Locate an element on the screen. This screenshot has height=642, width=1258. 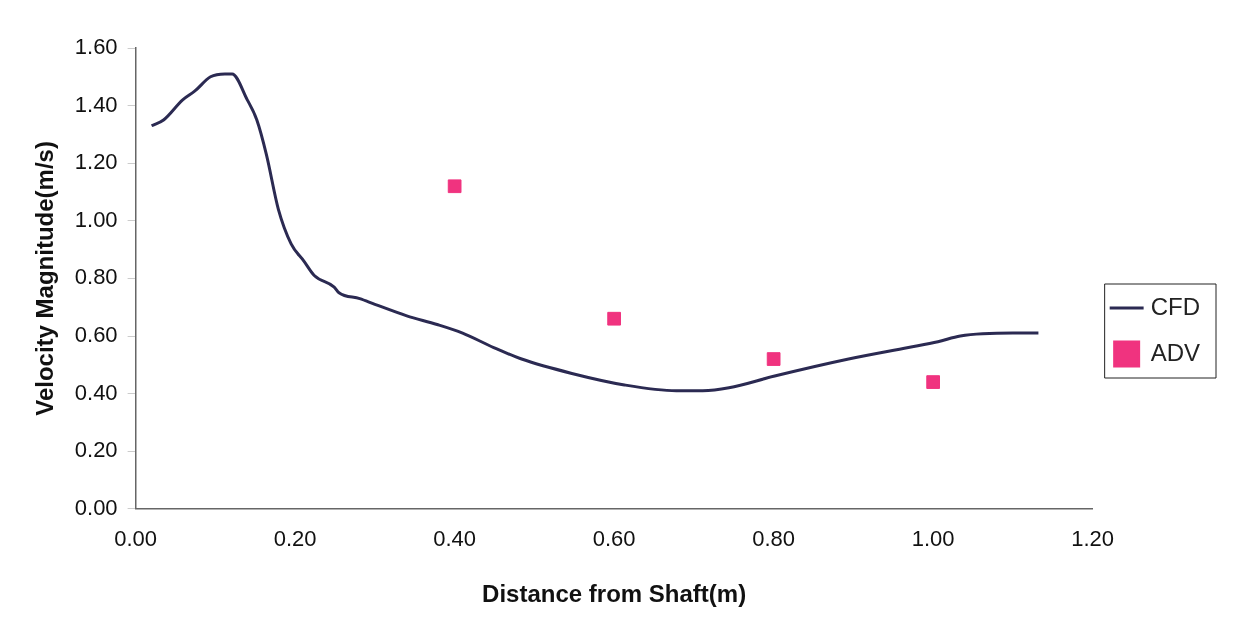
y-tick-label: 0.00 is located at coordinates (96, 507).